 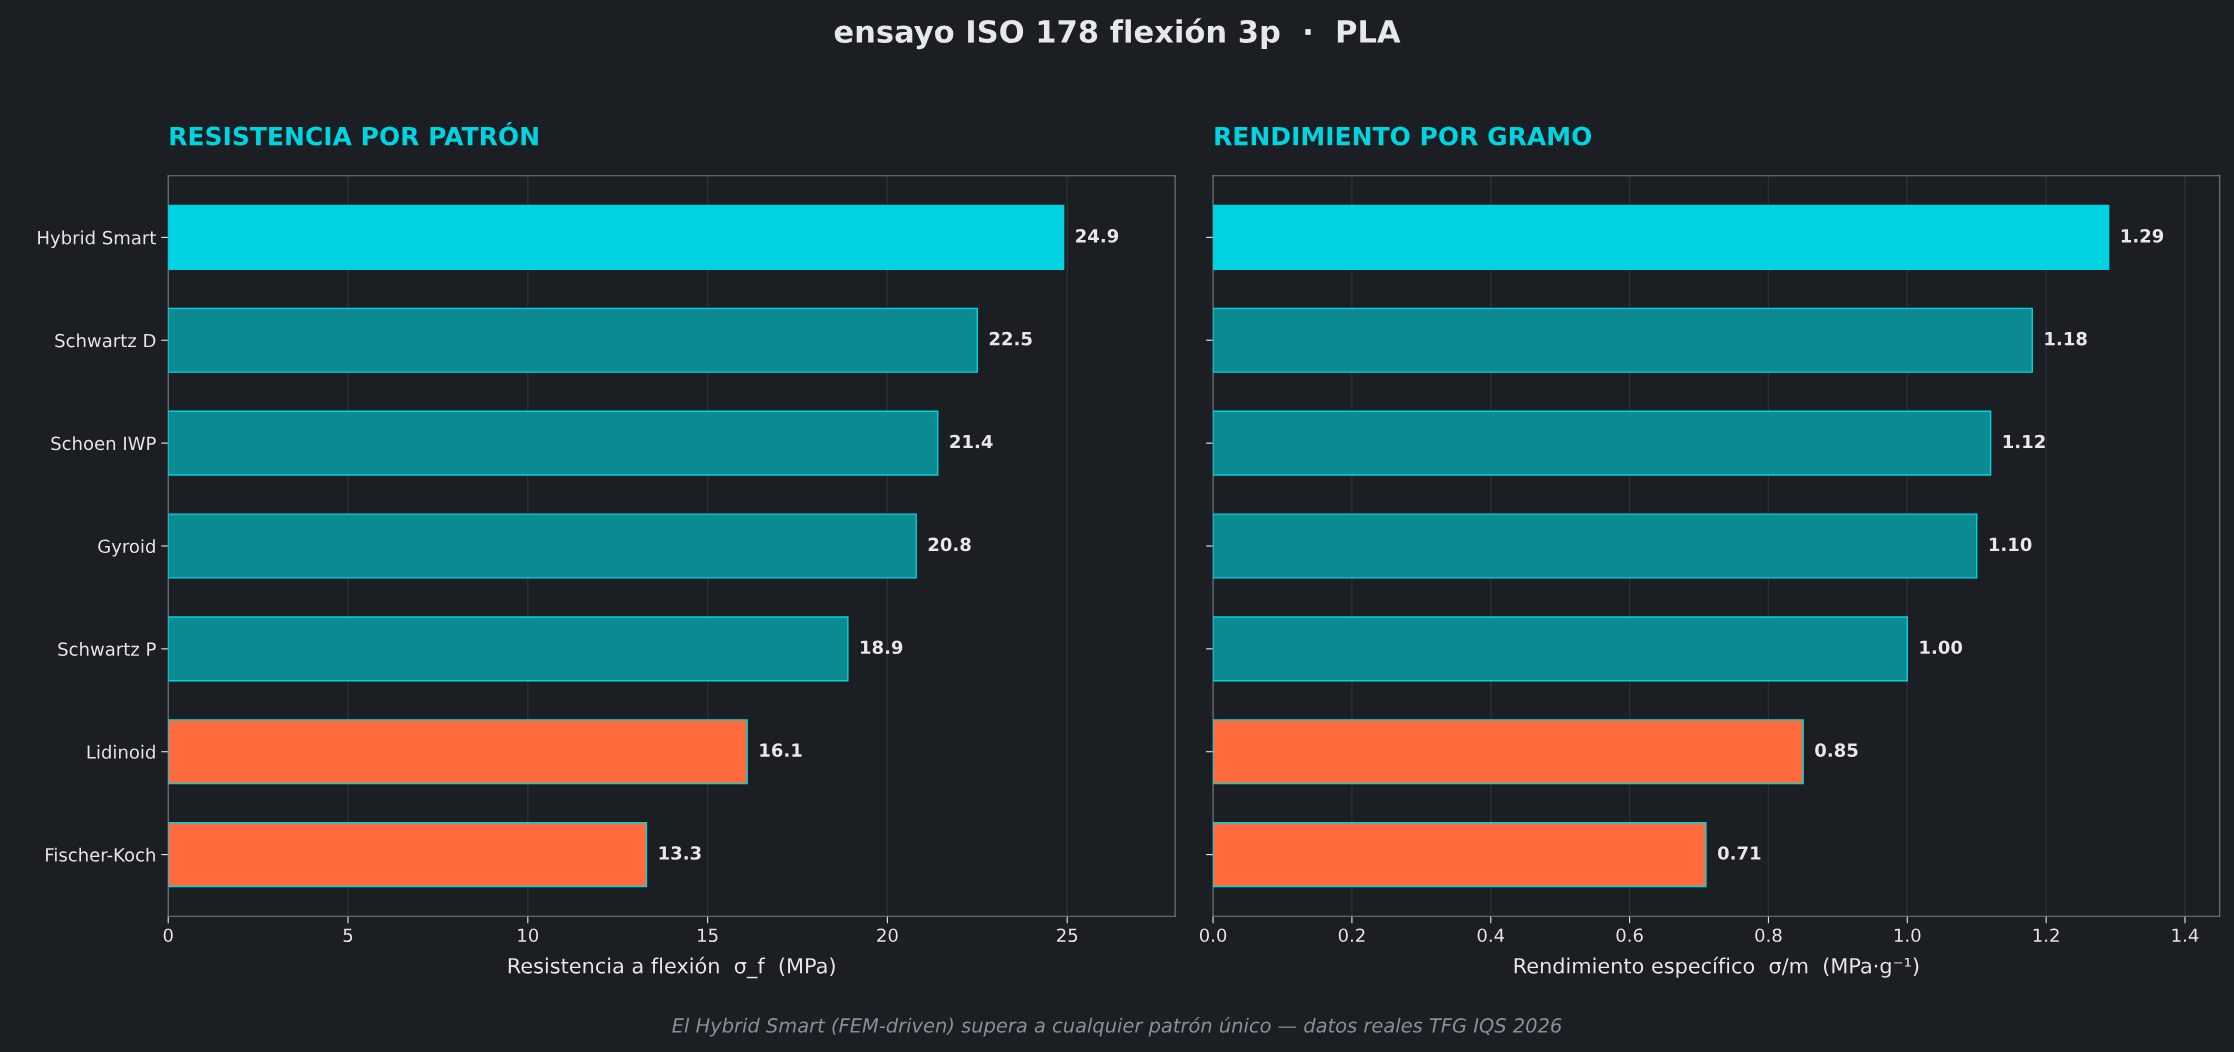 I want to click on text: ensayo ISO 178 flexión 3p · PLA, so click(x=1117, y=34).